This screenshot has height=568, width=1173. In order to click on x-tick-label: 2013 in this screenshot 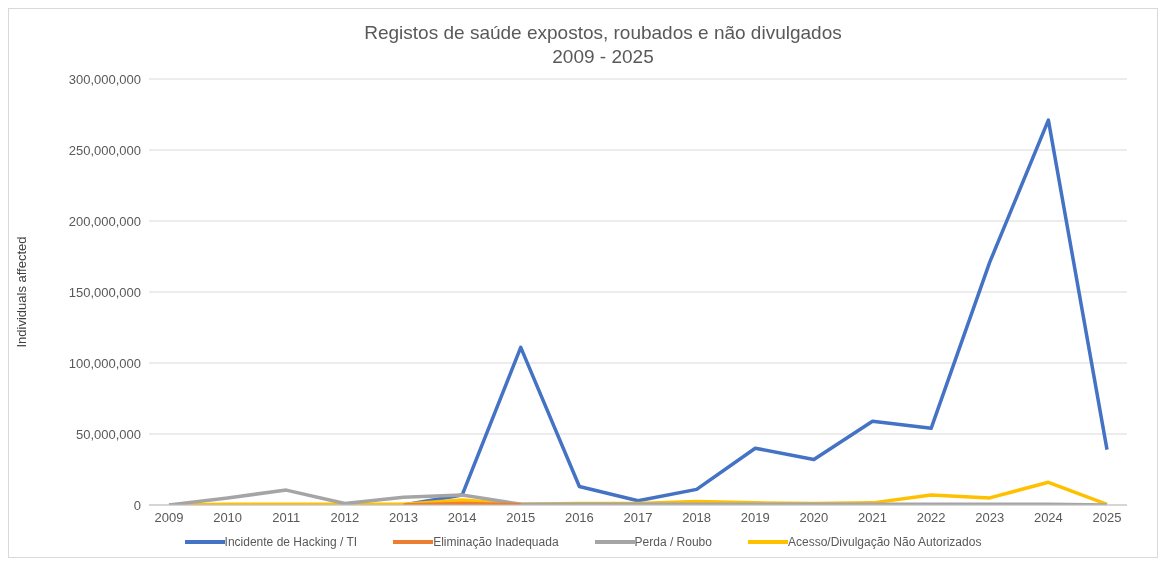, I will do `click(403, 518)`.